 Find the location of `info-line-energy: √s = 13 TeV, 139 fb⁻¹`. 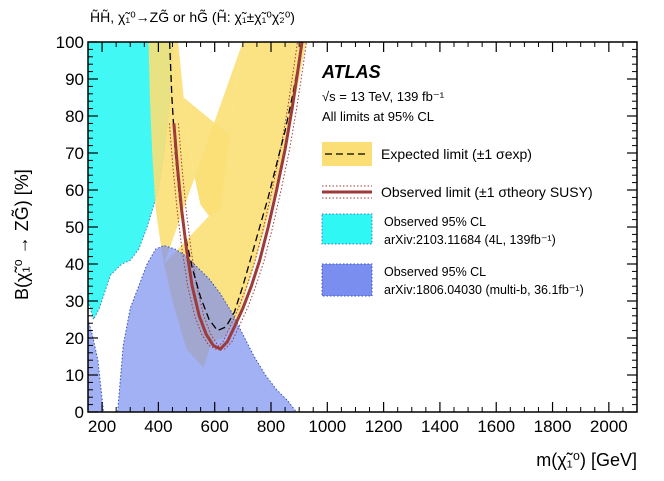

info-line-energy: √s = 13 TeV, 139 fb⁻¹ is located at coordinates (383, 96).